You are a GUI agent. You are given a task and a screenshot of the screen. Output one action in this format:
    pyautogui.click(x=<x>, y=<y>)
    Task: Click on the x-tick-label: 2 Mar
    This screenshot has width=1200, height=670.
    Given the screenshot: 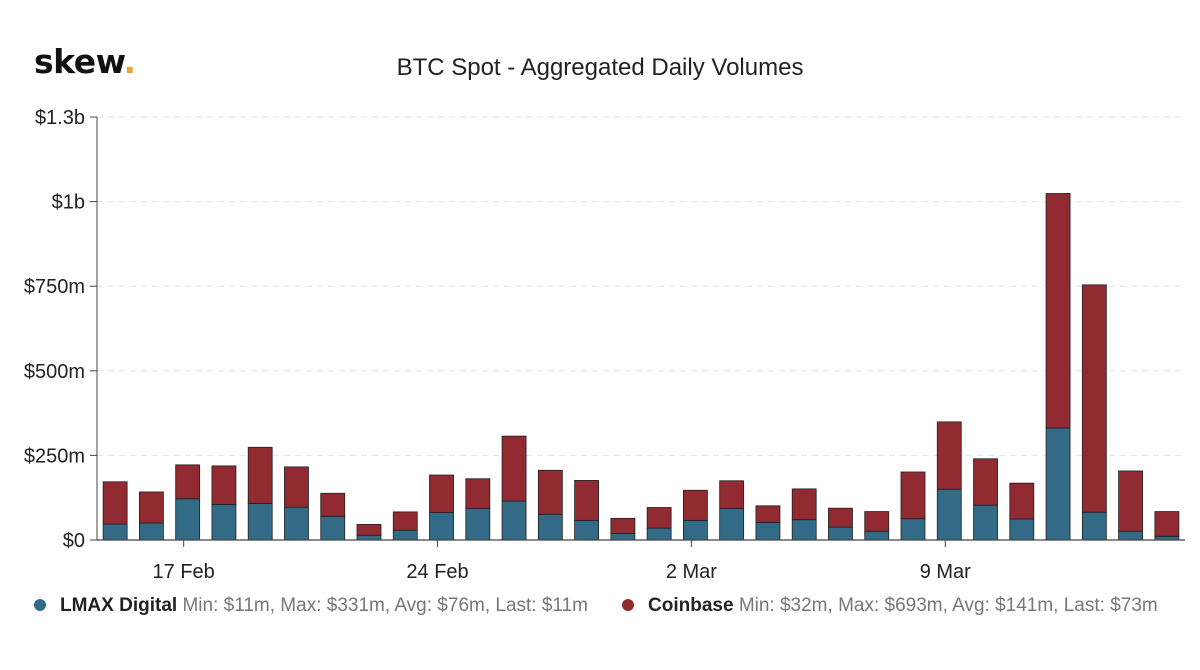 What is the action you would take?
    pyautogui.click(x=691, y=572)
    